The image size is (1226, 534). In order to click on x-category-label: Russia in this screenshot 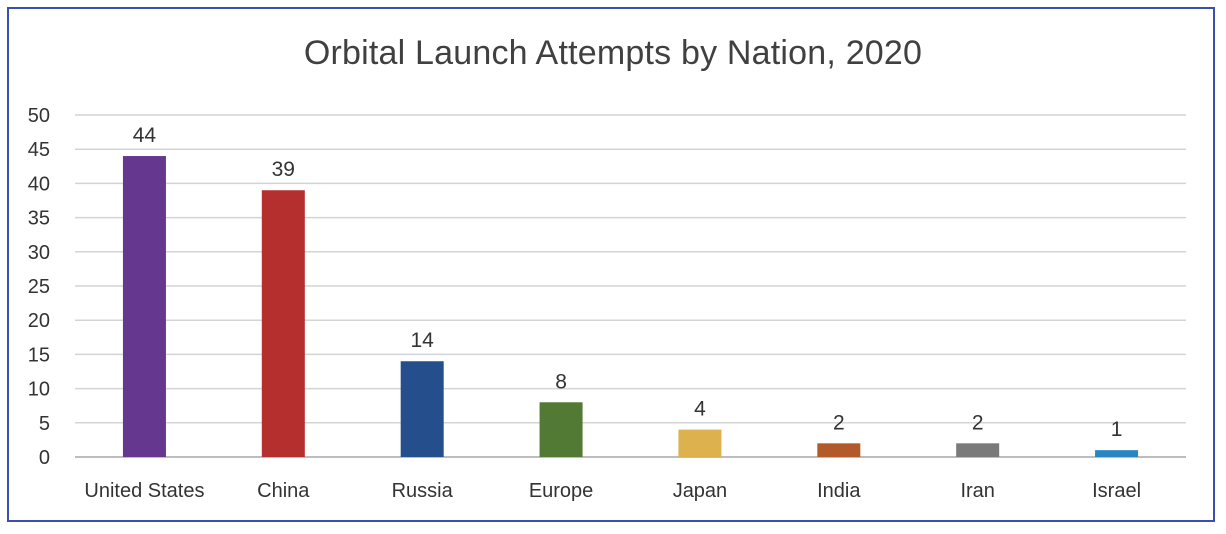, I will do `click(423, 491)`.